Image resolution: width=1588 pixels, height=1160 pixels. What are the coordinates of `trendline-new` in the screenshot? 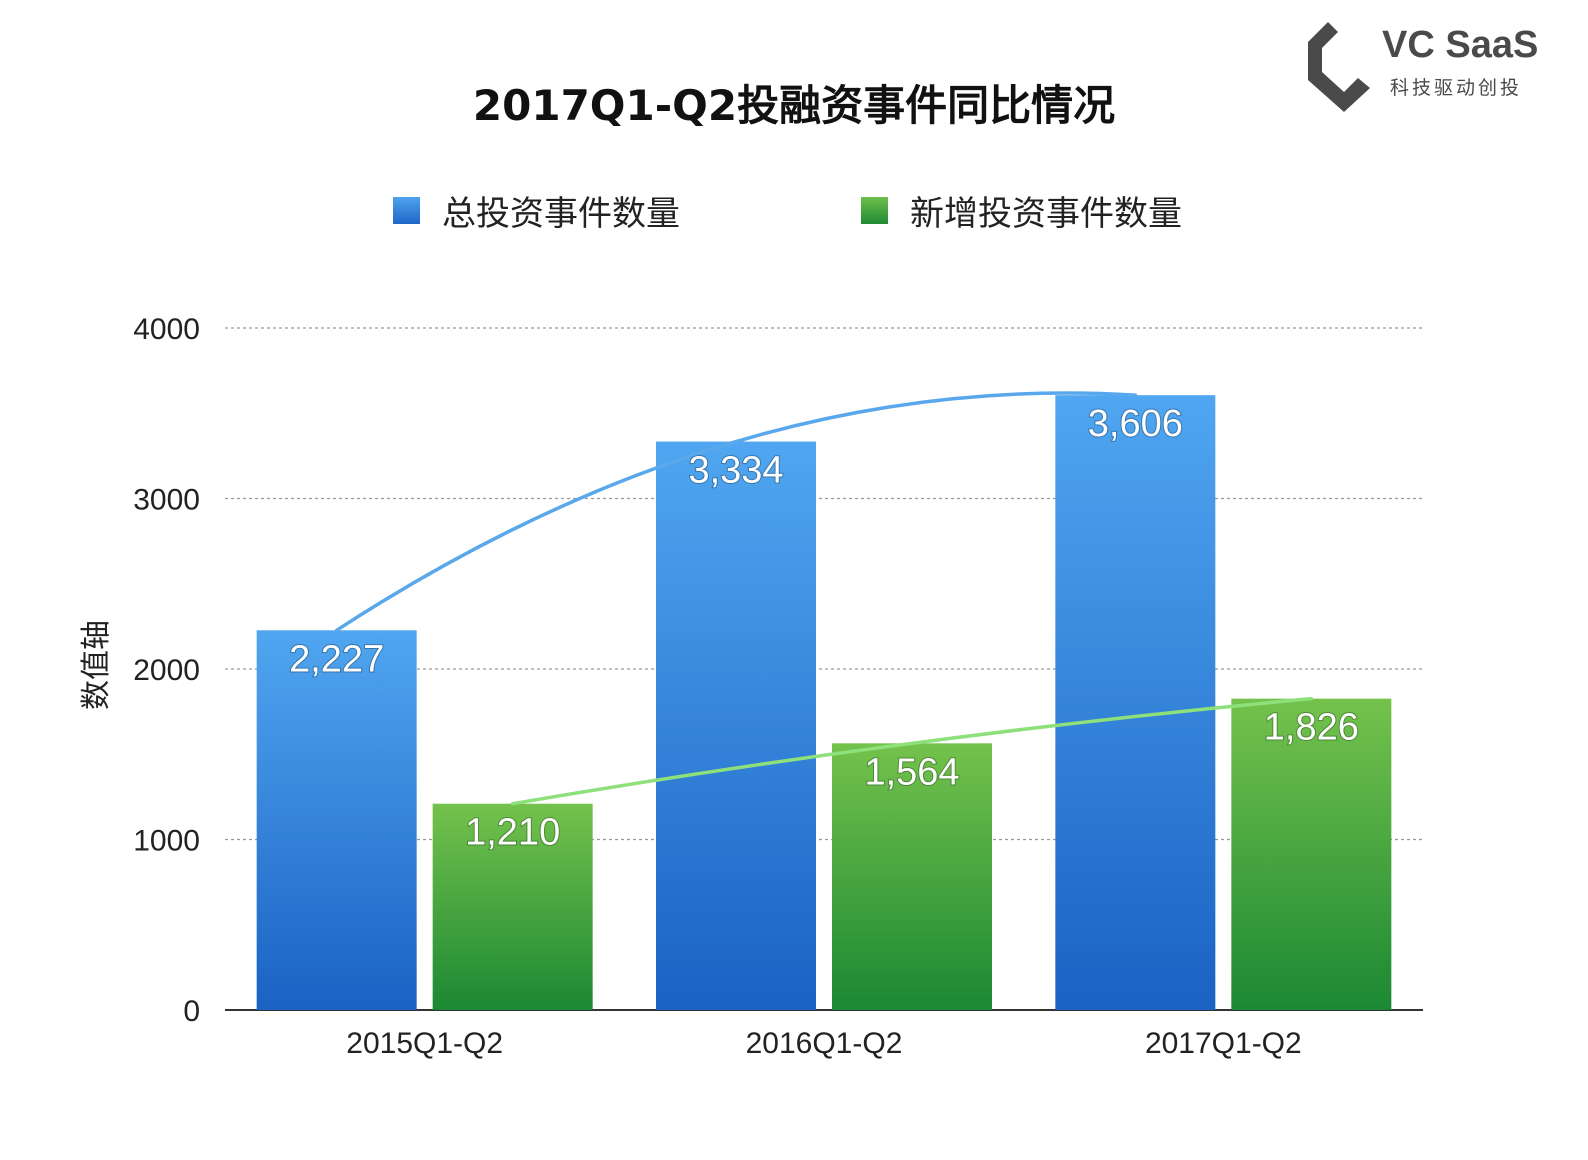 It's located at (912, 751).